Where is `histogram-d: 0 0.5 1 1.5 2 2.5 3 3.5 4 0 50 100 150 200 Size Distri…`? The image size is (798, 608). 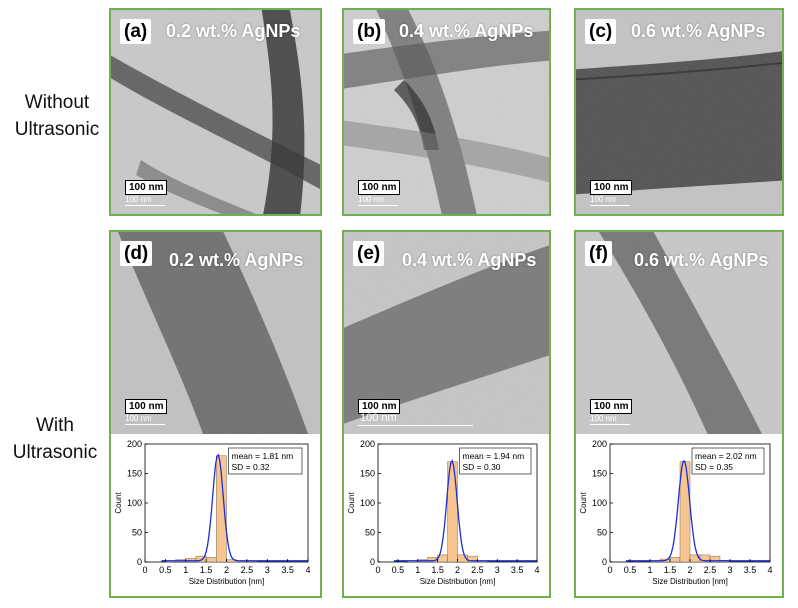 histogram-d: 0 0.5 1 1.5 2 2.5 3 3.5 4 0 50 100 150 200 Size Distri… is located at coordinates (215, 515).